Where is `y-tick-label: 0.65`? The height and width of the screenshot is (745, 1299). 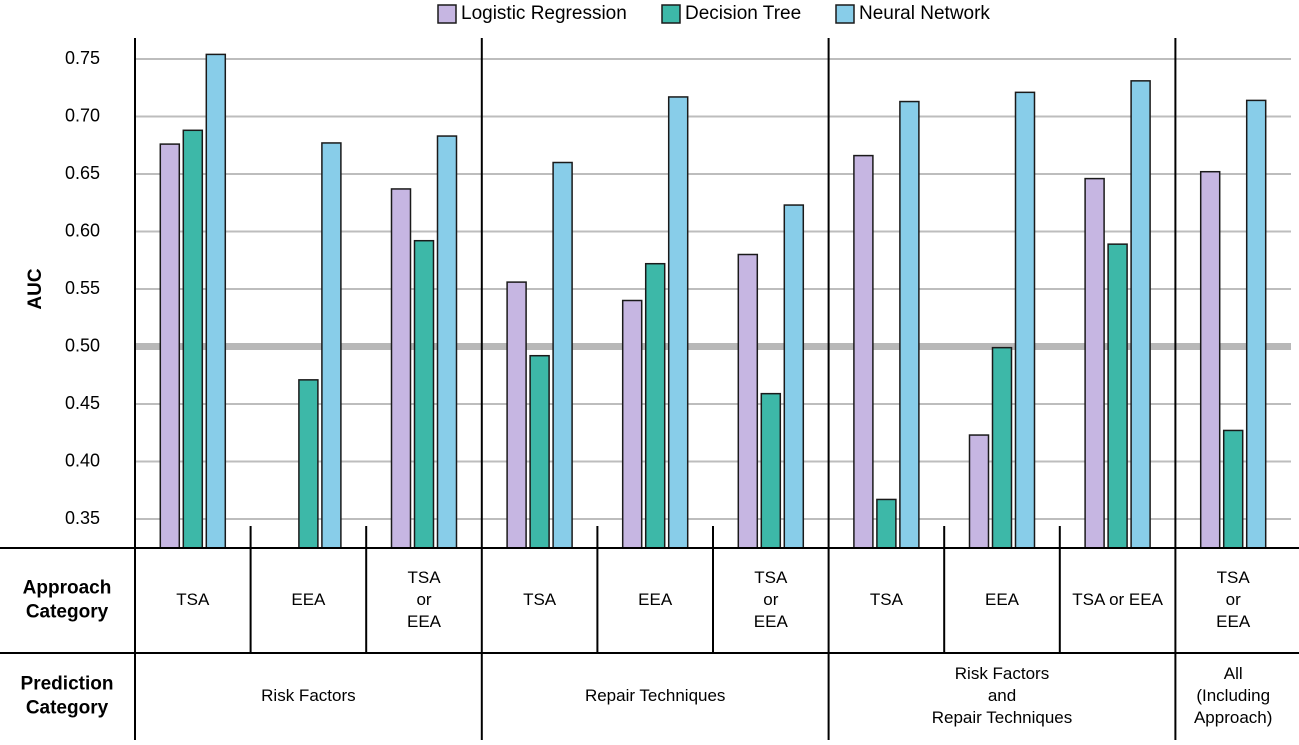 y-tick-label: 0.65 is located at coordinates (82, 173).